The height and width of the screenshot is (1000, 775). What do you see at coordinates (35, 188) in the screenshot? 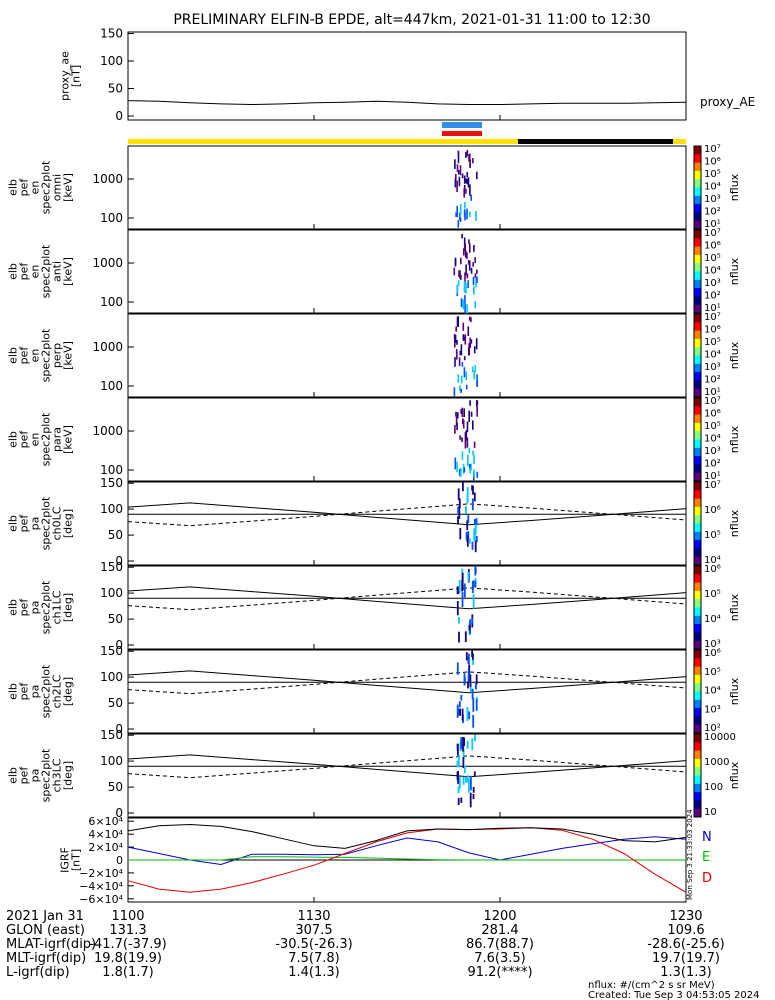
I see `axis-label: en` at bounding box center [35, 188].